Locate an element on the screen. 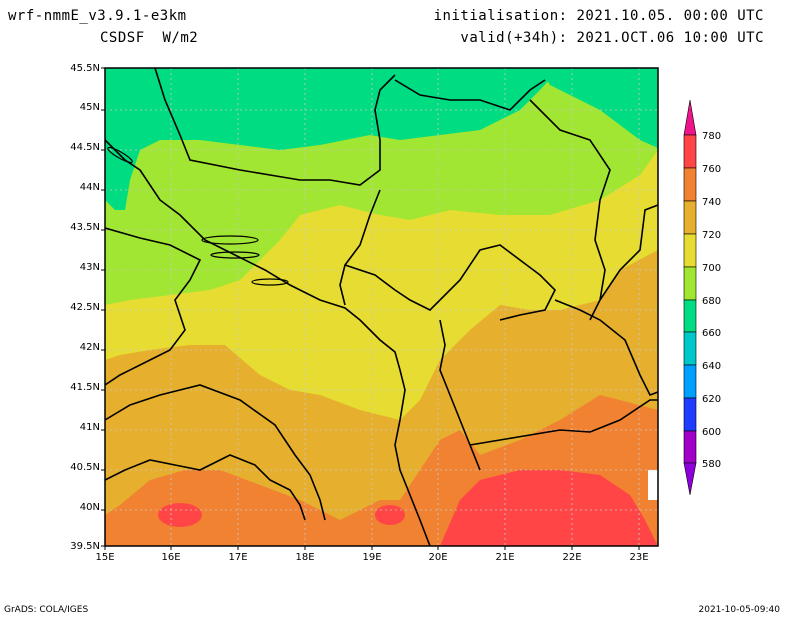 This screenshot has height=618, width=800. lon-label: 23E is located at coordinates (638, 557).